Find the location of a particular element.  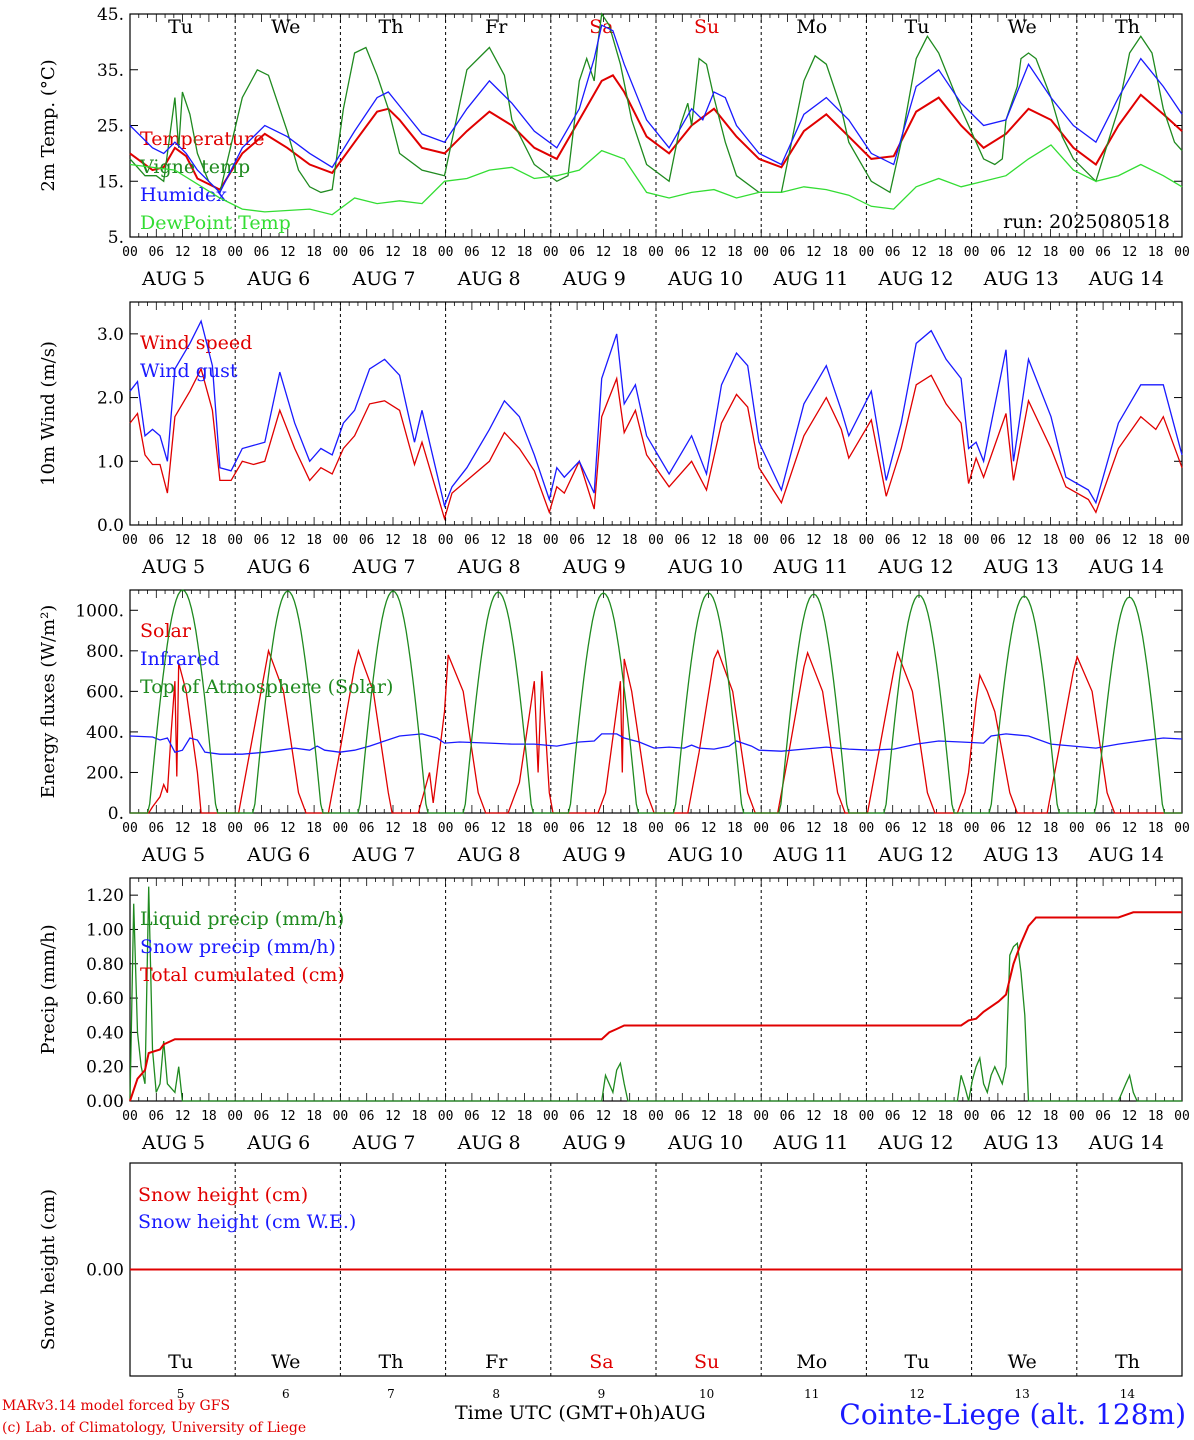

wind-date-label: AUG 7 is located at coordinates (383, 567).